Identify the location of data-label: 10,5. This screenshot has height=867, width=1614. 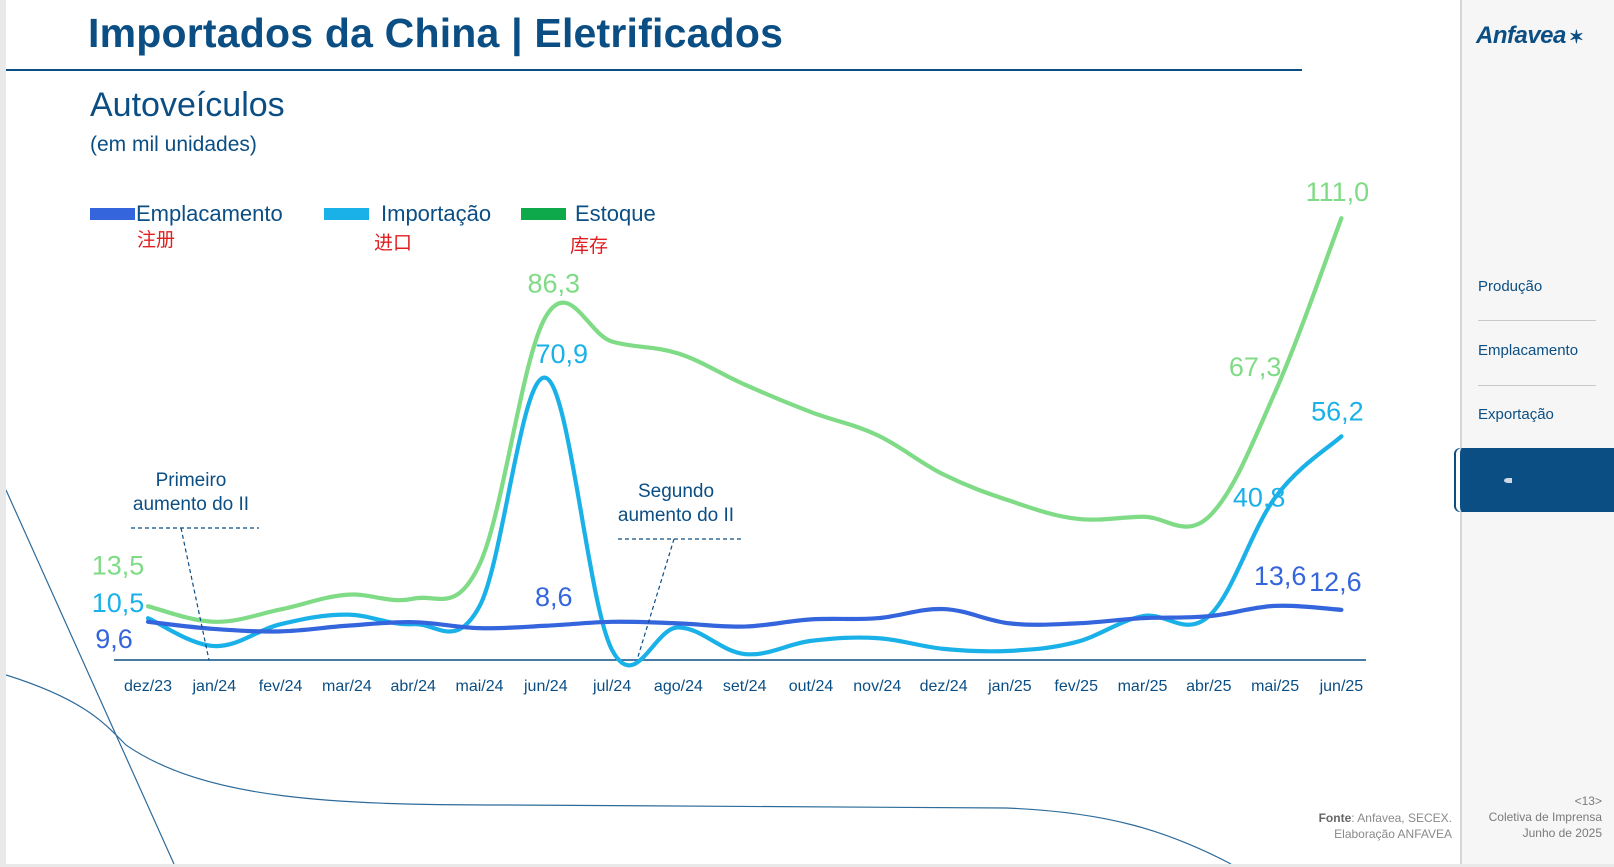
(118, 603).